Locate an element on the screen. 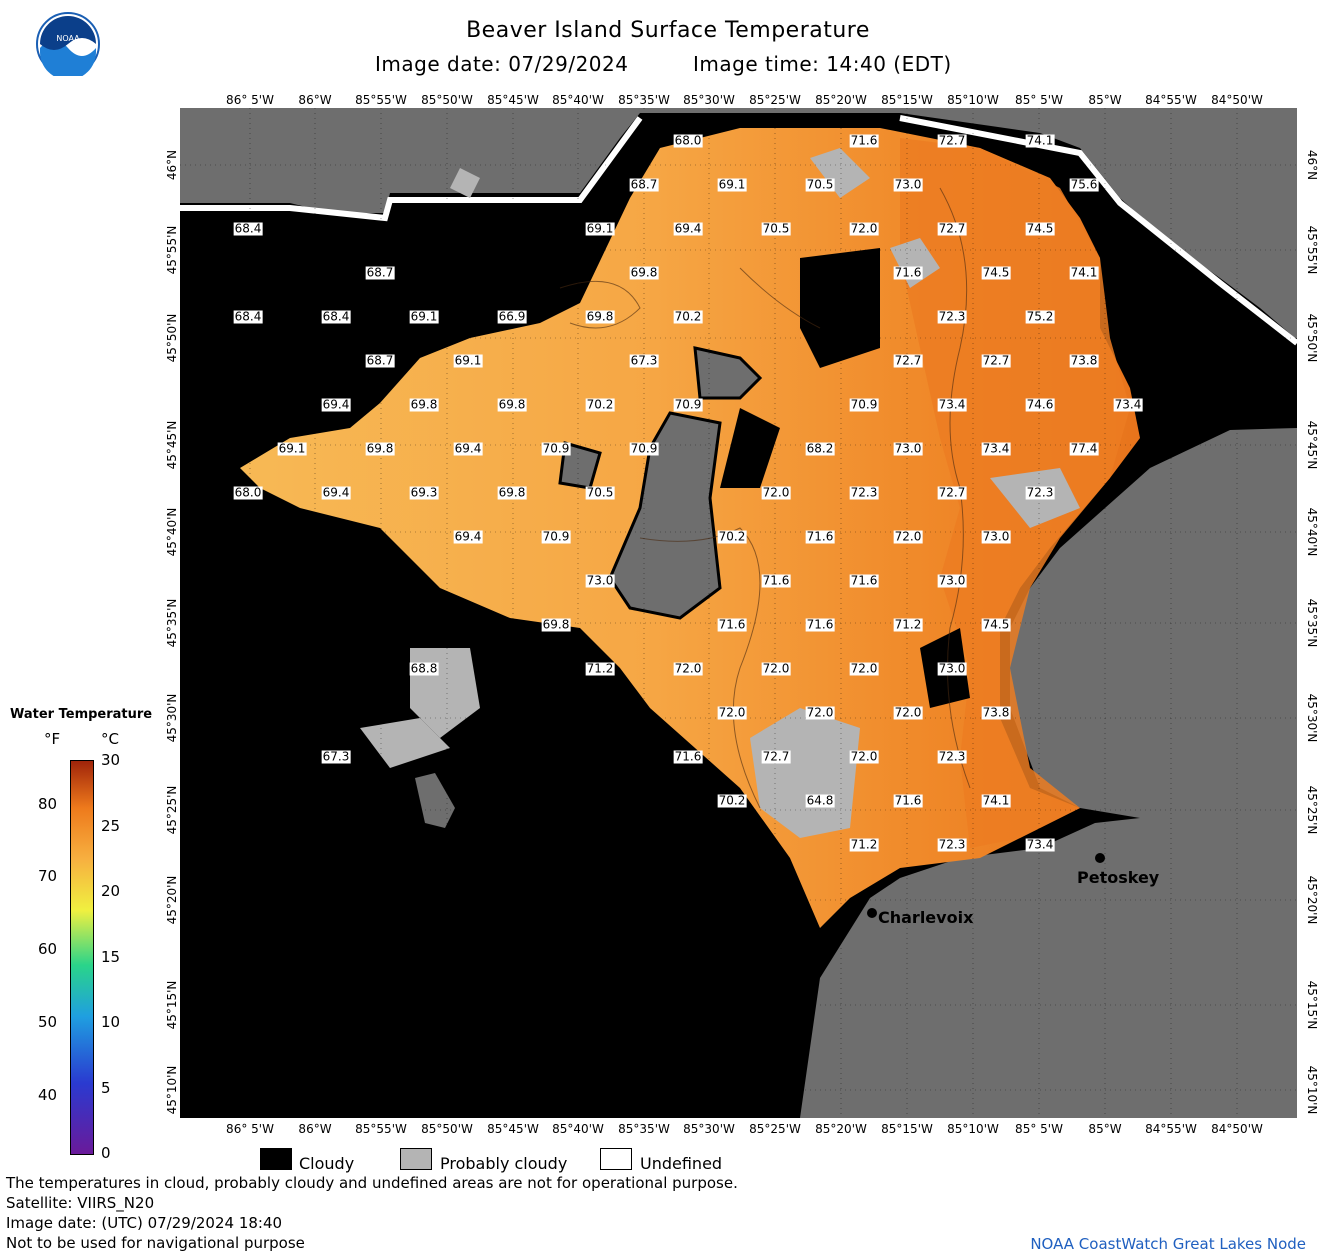  colorbar-f-tick: 70 is located at coordinates (48, 876).